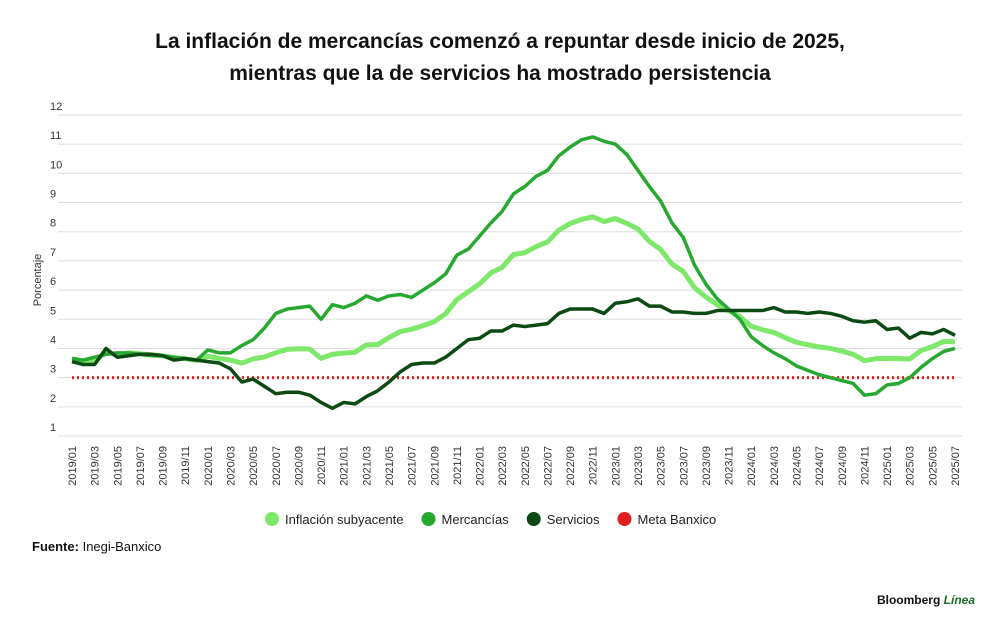 This screenshot has height=632, width=1000. What do you see at coordinates (122, 546) in the screenshot?
I see `source-text: Inegi-Banxico` at bounding box center [122, 546].